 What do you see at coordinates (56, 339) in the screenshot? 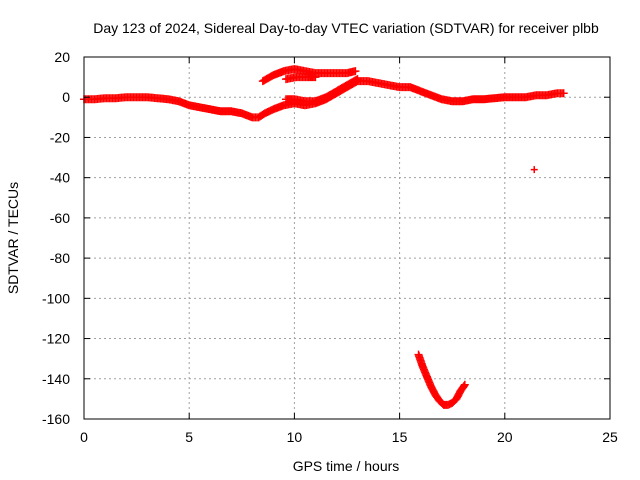
I see `y-tick-label: -120` at bounding box center [56, 339].